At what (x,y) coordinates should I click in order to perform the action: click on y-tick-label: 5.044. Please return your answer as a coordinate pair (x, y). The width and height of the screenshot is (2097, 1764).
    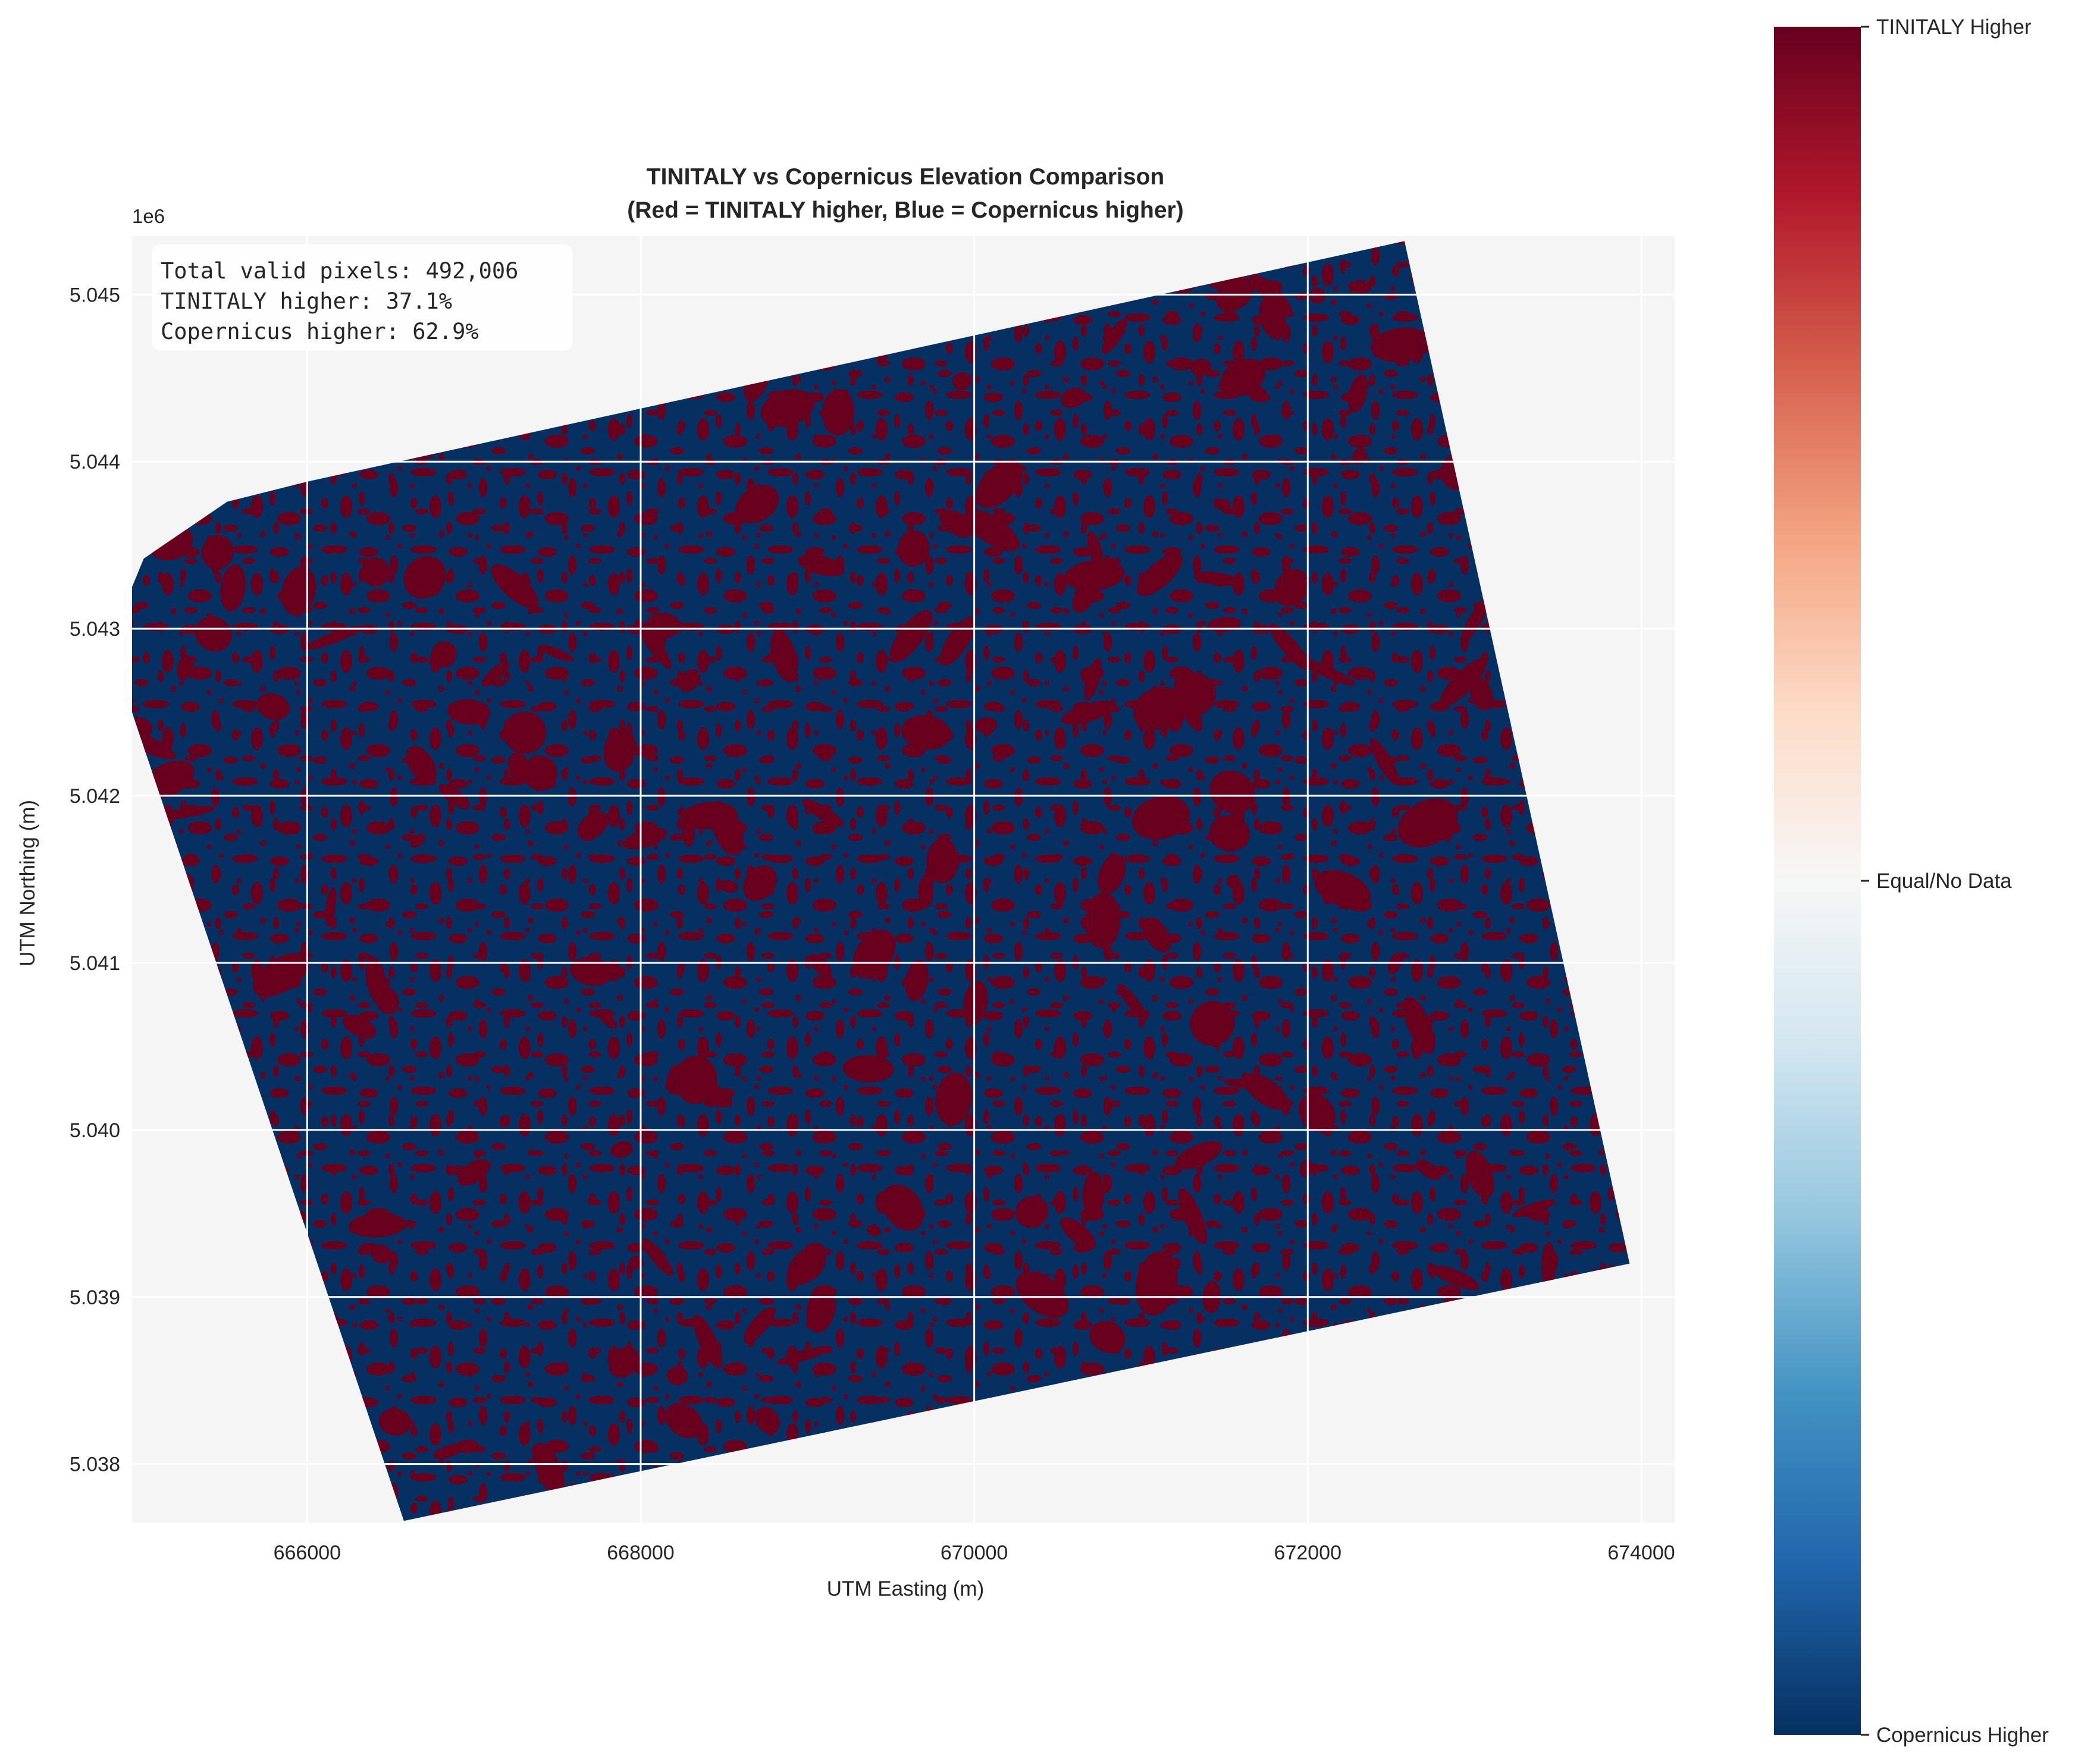
    Looking at the image, I should click on (95, 462).